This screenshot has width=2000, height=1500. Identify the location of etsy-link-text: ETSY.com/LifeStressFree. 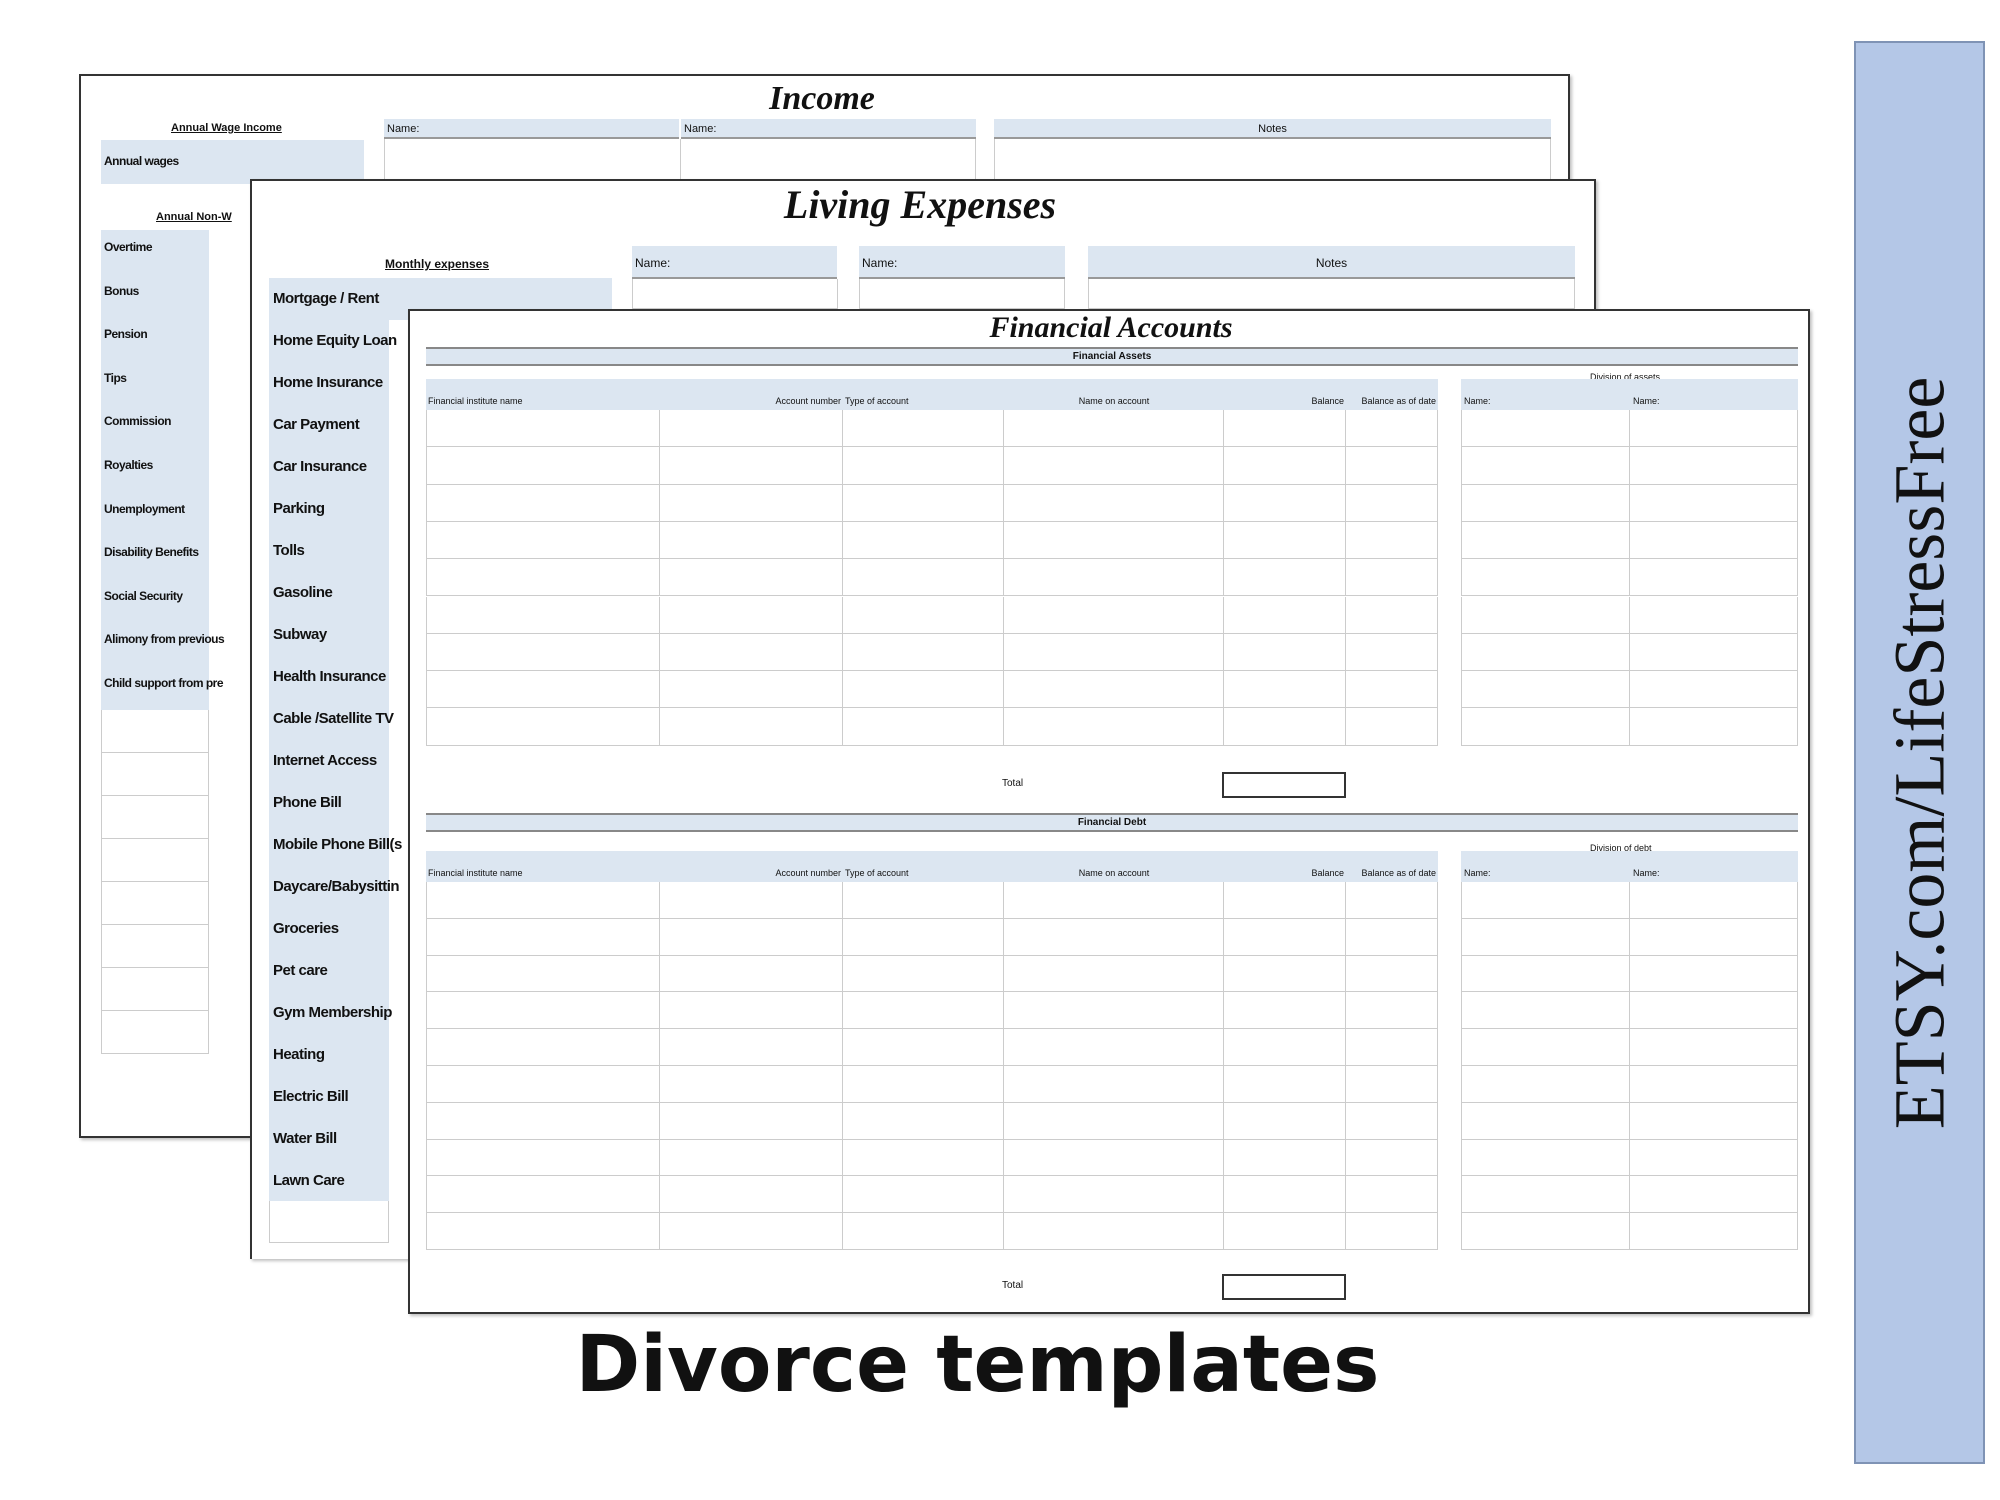
(1919, 752).